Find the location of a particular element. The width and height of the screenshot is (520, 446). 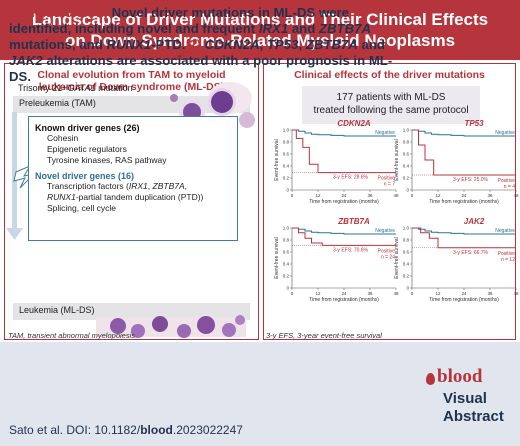

known-drivers-title: Known driver genes (26) is located at coordinates (87, 128).